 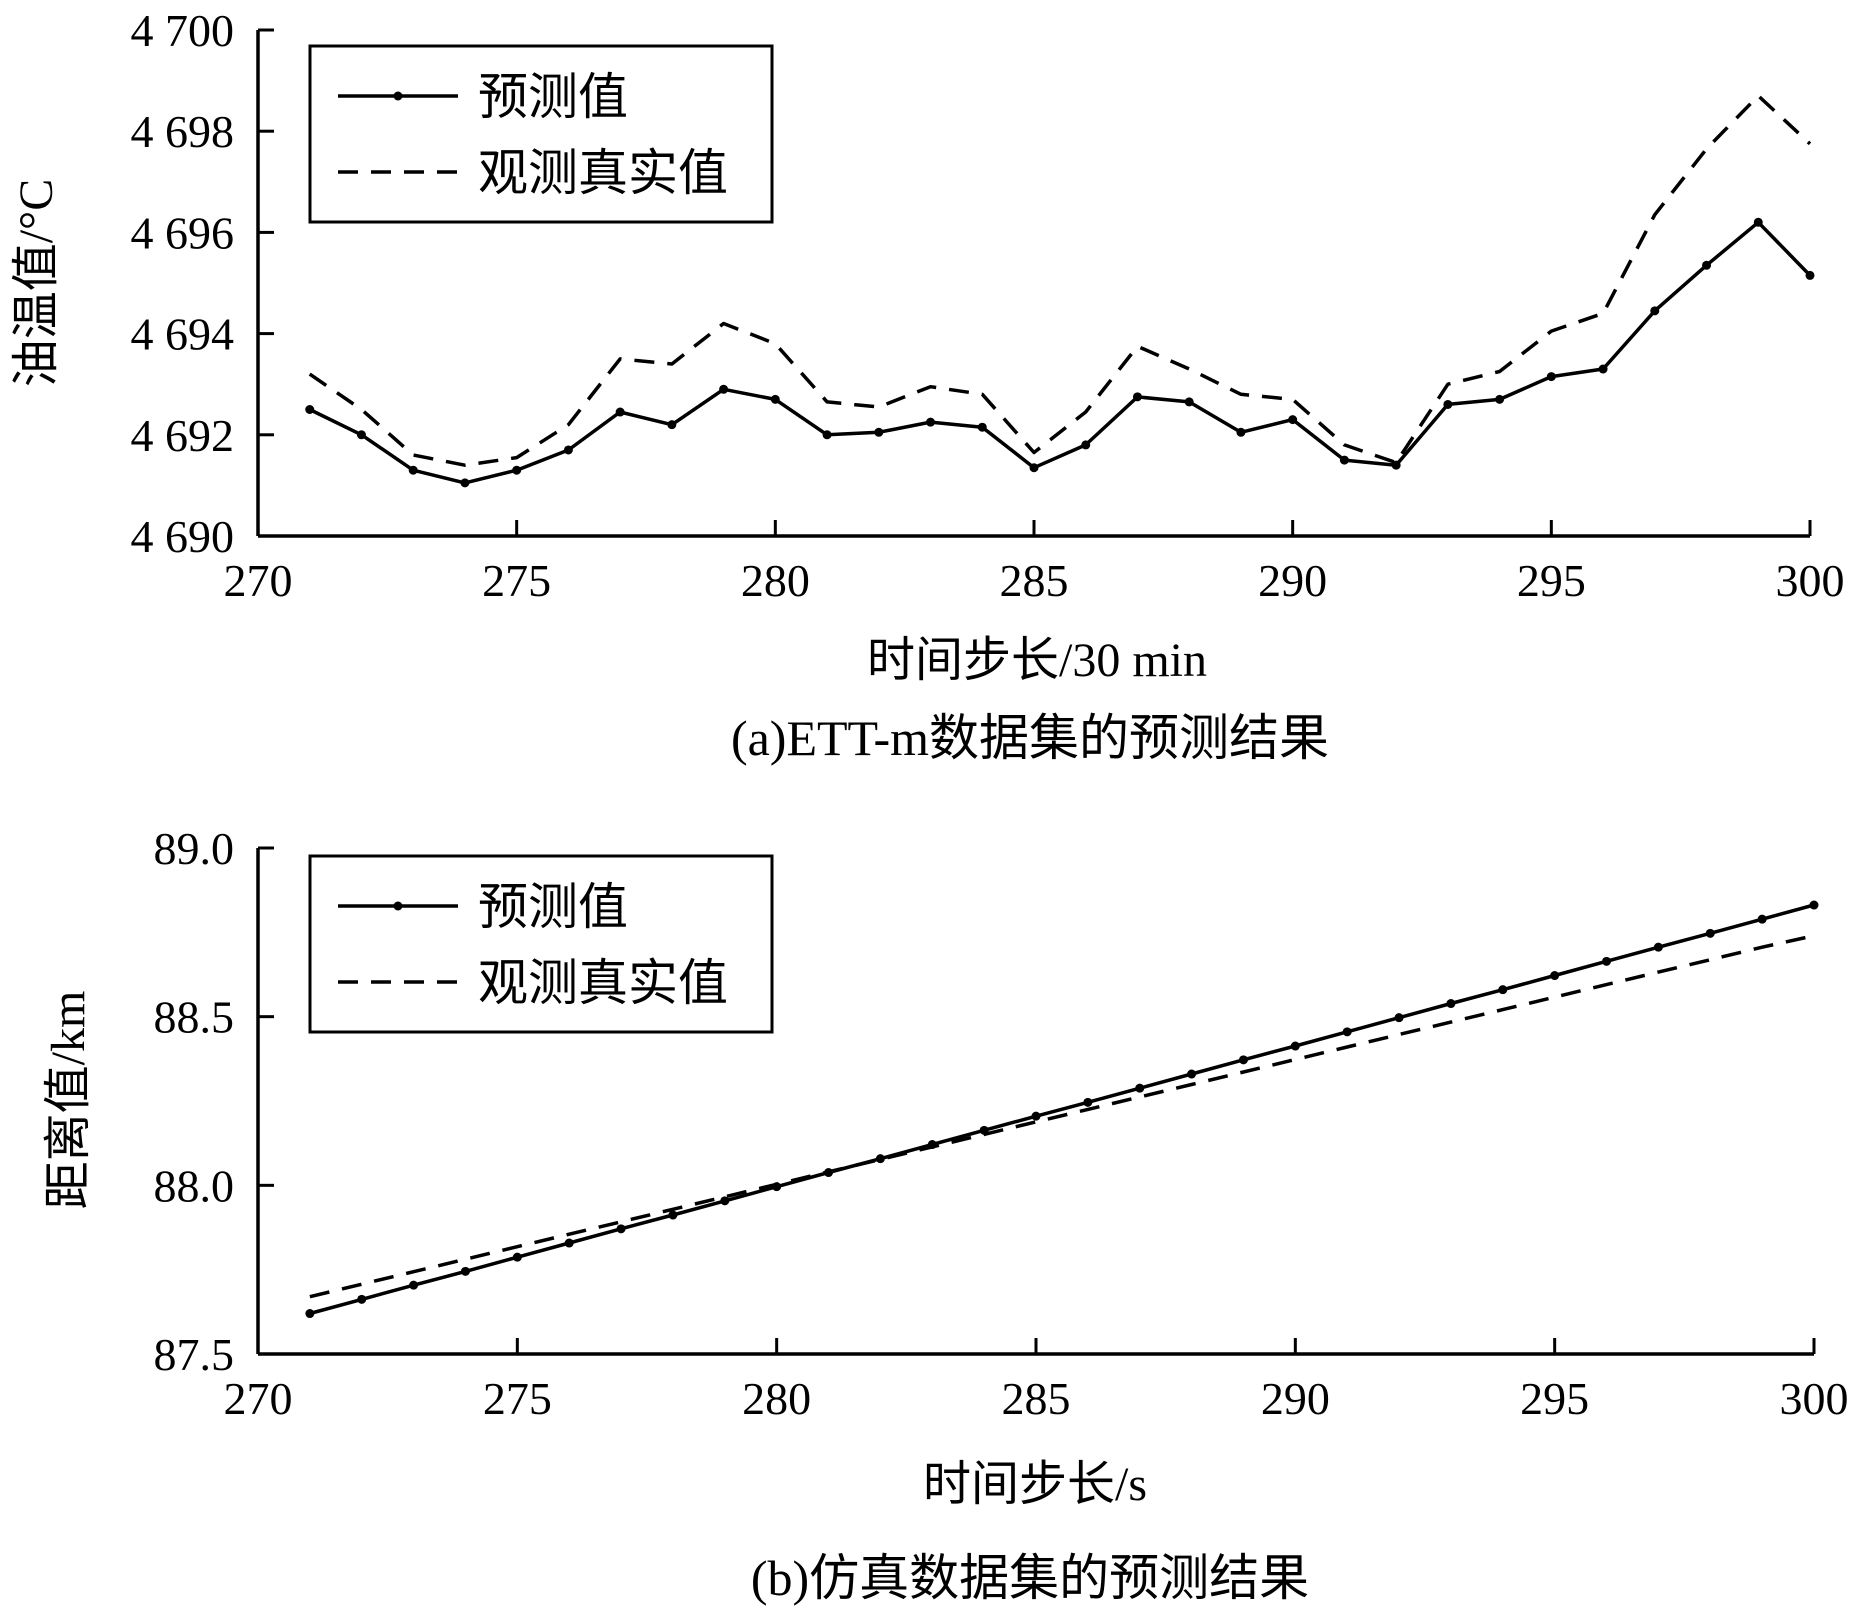 What do you see at coordinates (183, 131) in the screenshot?
I see `chart-a-y-tick-label: 4 698` at bounding box center [183, 131].